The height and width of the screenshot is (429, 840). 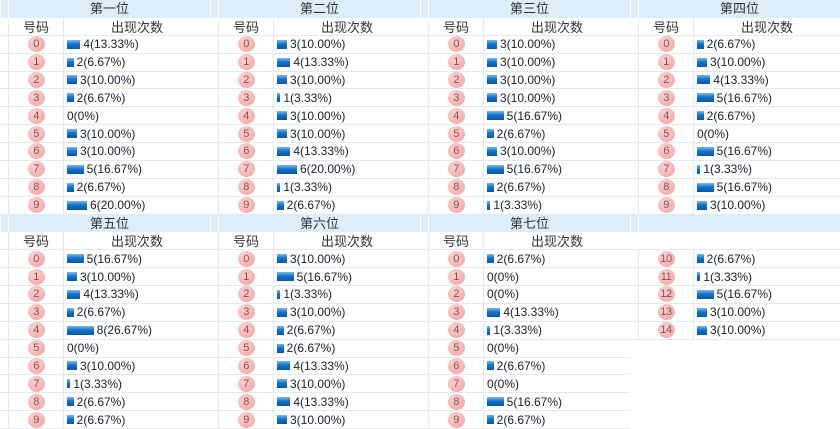 What do you see at coordinates (319, 8) in the screenshot?
I see `block-title: 第二位` at bounding box center [319, 8].